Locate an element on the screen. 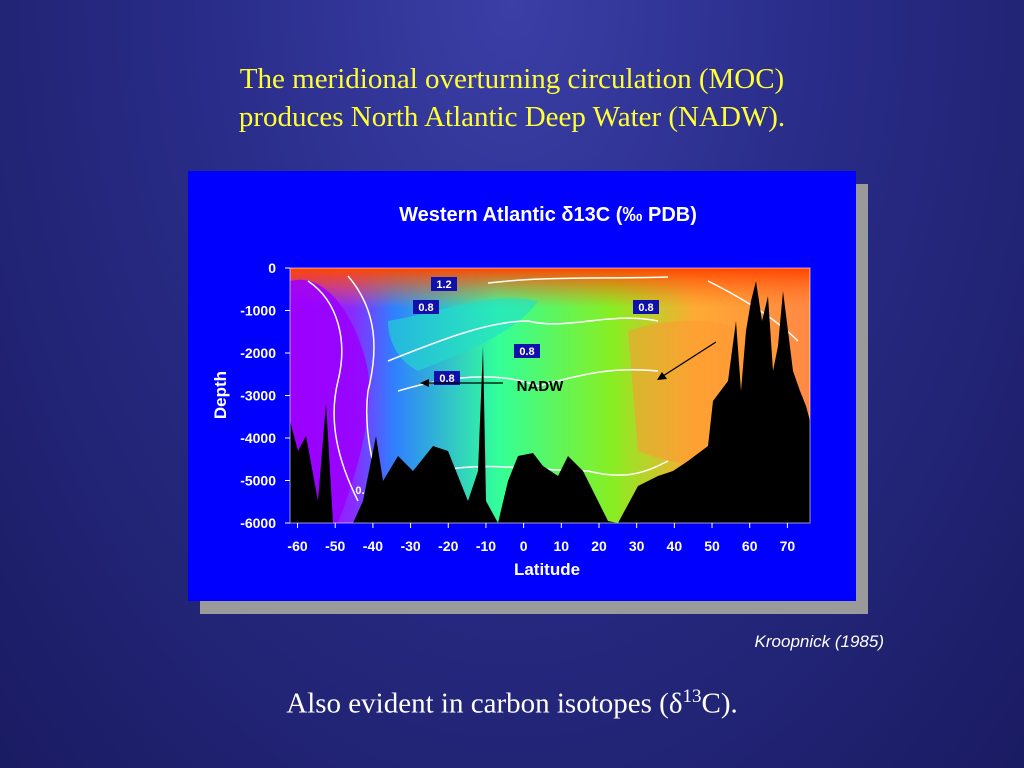  x-tick-label: -30 is located at coordinates (410, 546).